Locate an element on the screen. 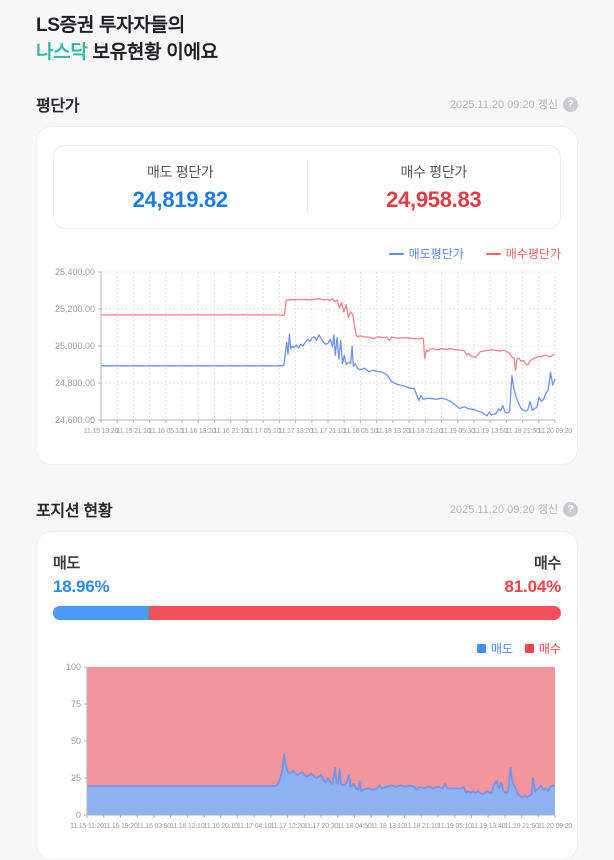 The width and height of the screenshot is (614, 860). svg-text: 11.19 05:30 is located at coordinates (458, 431).